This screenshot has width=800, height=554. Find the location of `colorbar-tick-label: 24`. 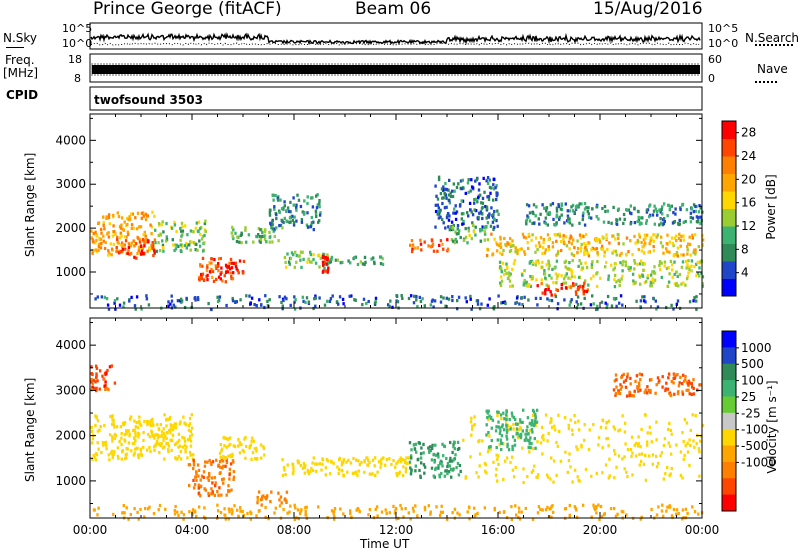

colorbar-tick-label: 24 is located at coordinates (748, 156).